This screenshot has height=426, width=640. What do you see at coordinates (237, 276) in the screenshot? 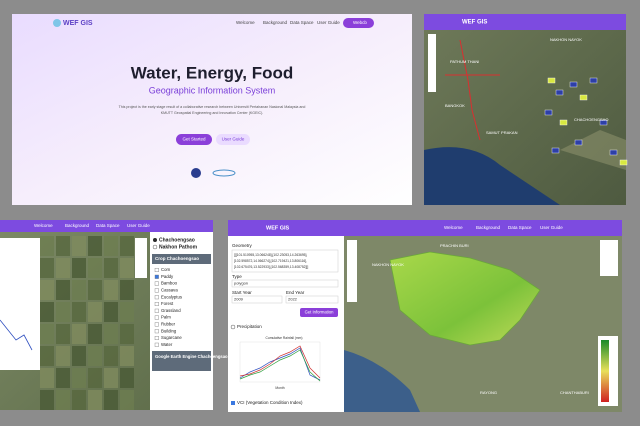
I see `field-label: Type` at bounding box center [237, 276].